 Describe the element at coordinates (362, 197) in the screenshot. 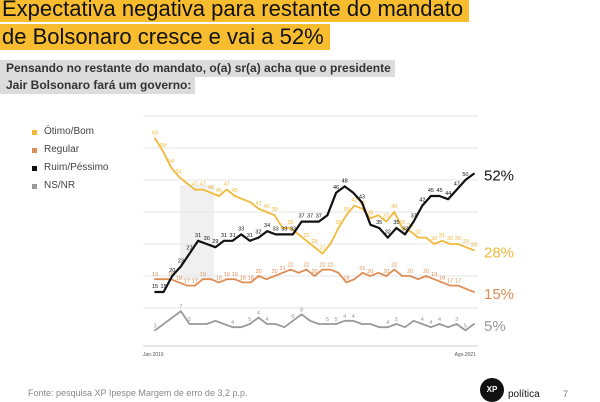

I see `data-label-ruim-pessimo: 43` at that location.